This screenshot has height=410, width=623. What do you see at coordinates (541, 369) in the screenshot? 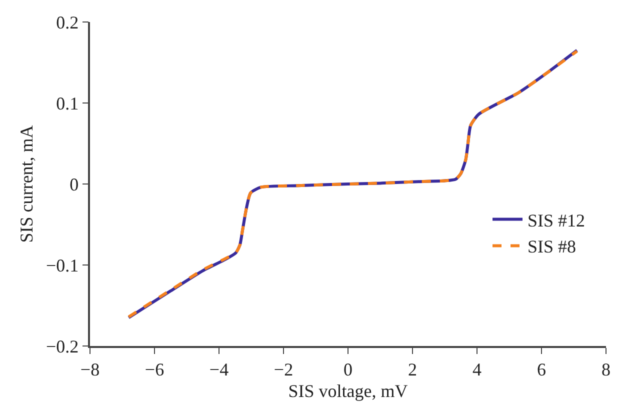
I see `x-tick-label: 6` at bounding box center [541, 369].